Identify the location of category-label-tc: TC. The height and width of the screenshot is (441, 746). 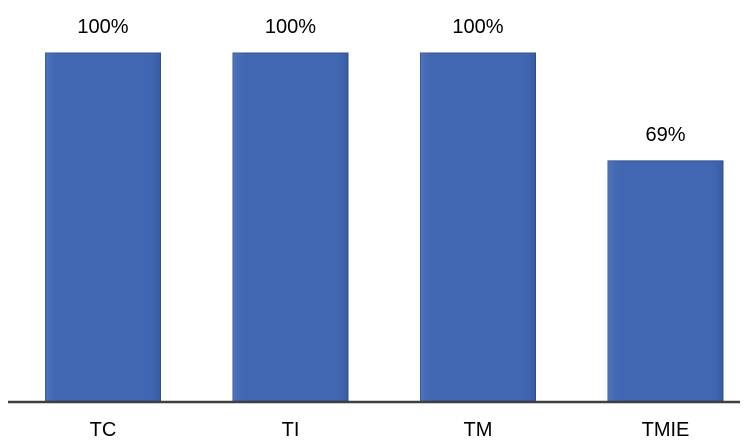
(103, 430).